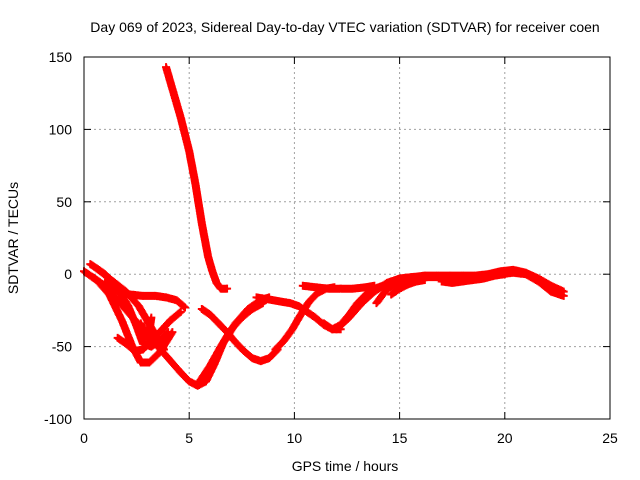 This screenshot has width=640, height=480. Describe the element at coordinates (189, 438) in the screenshot. I see `x-tick-label: 5` at that location.